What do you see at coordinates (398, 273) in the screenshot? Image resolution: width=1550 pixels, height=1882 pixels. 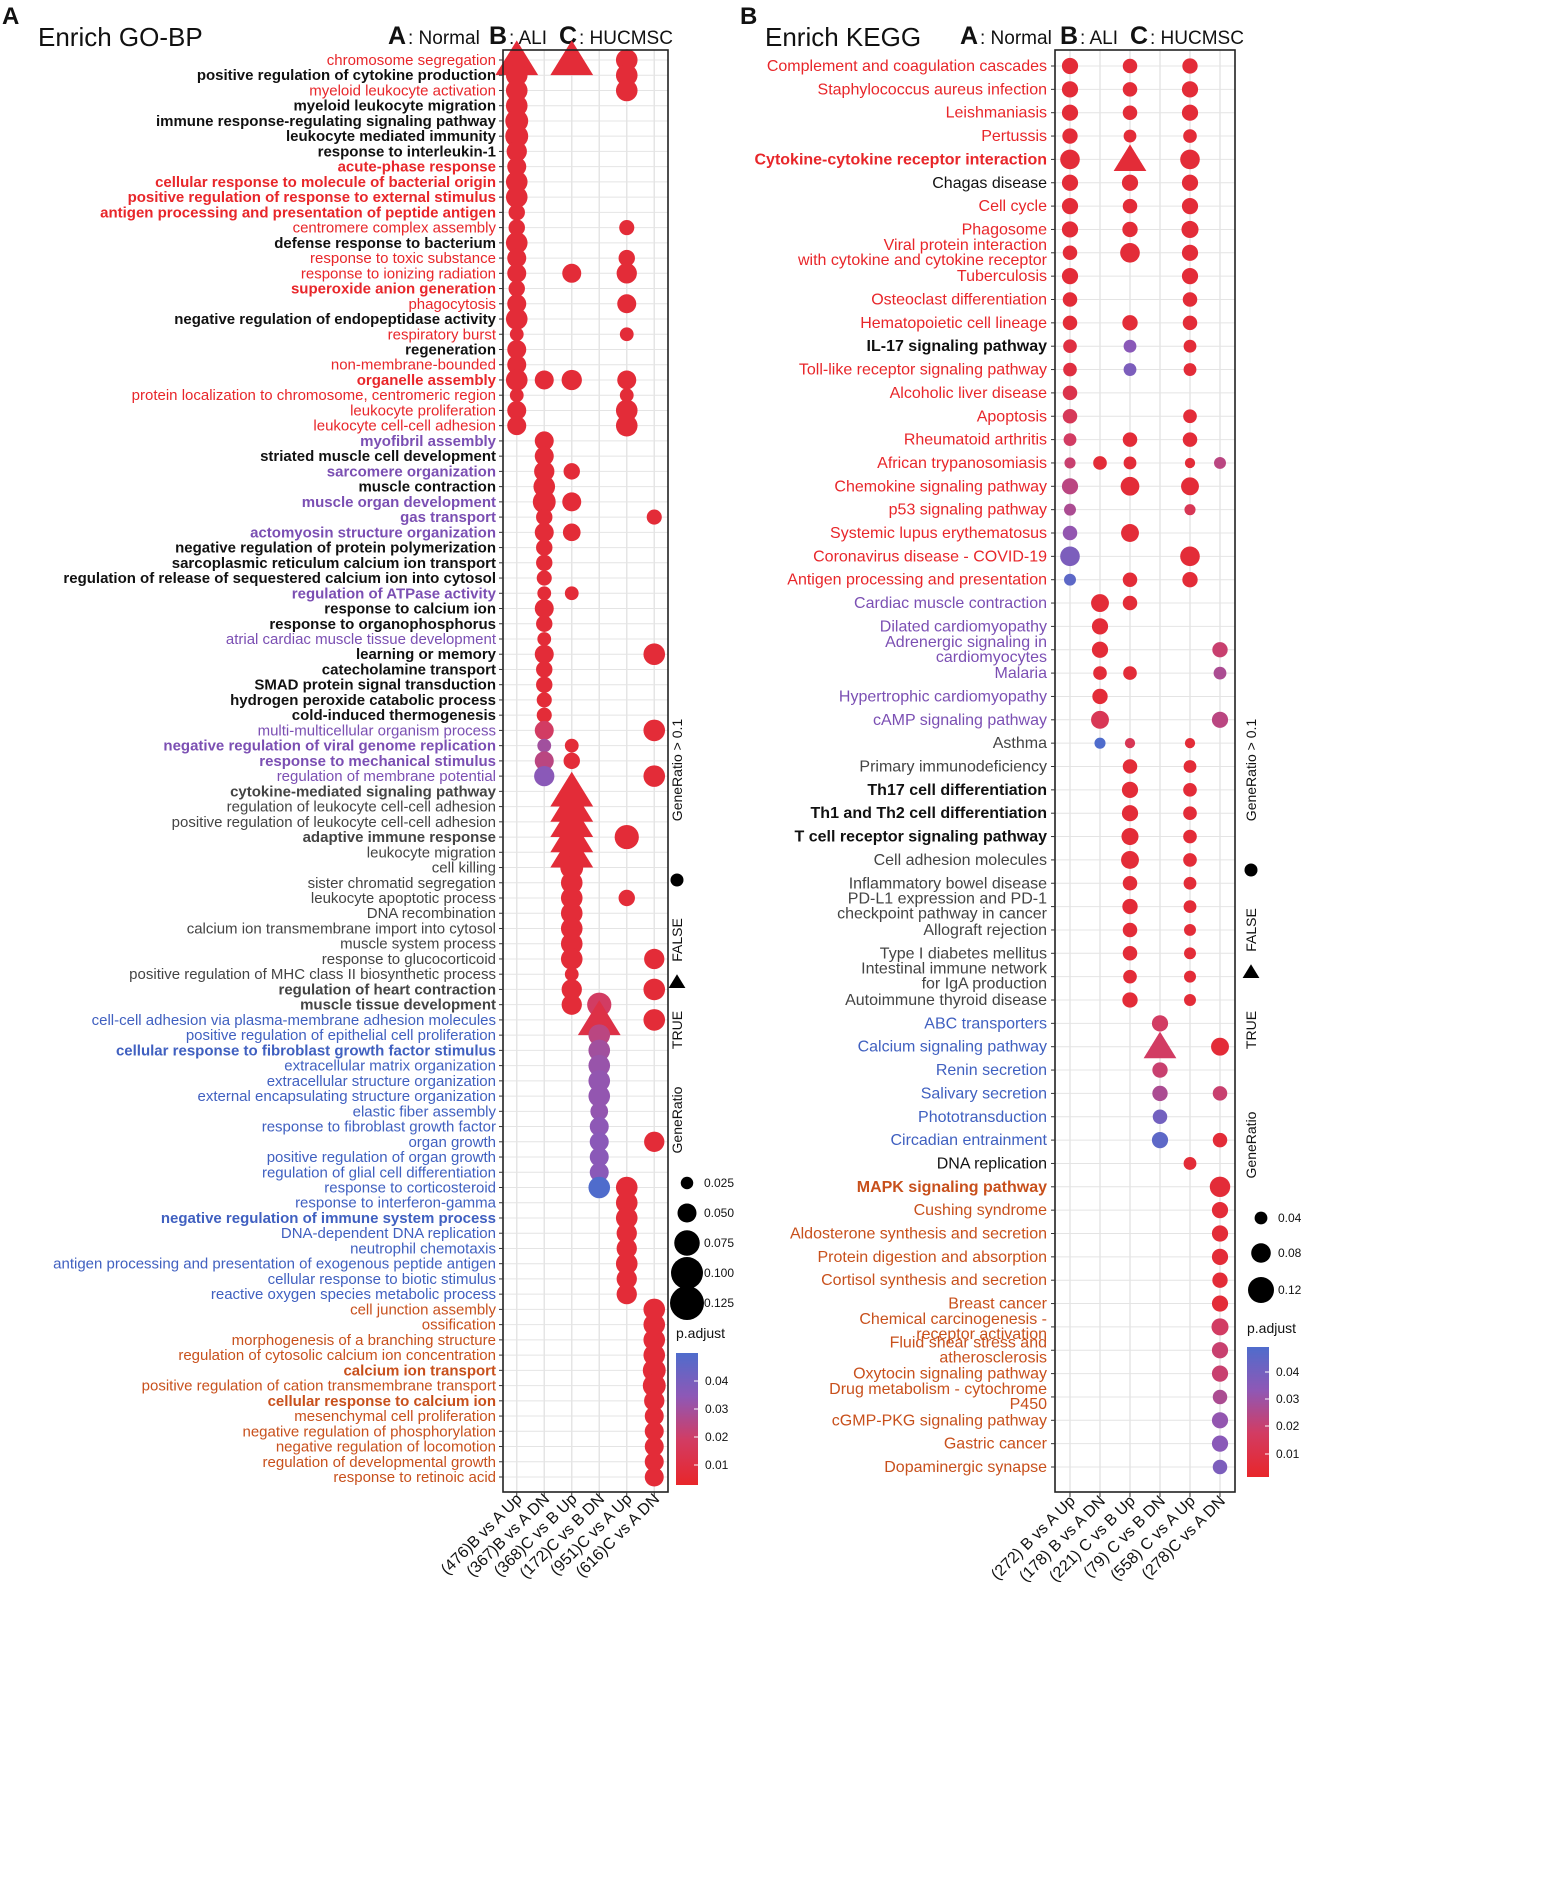 I see `term-label: response to ionizing radiation` at bounding box center [398, 273].